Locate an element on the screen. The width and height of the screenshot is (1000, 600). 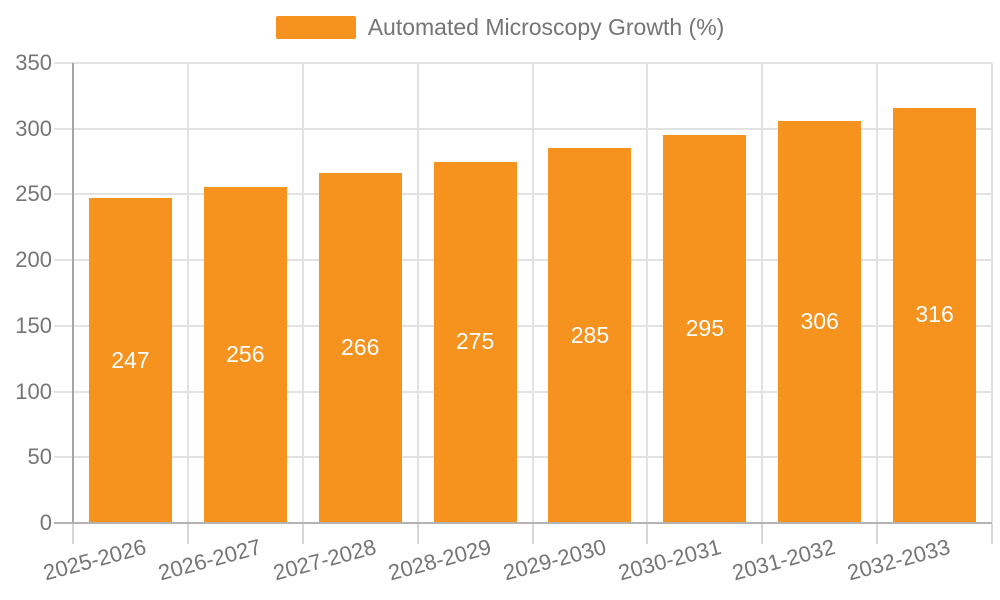
bar: 285 is located at coordinates (590, 335).